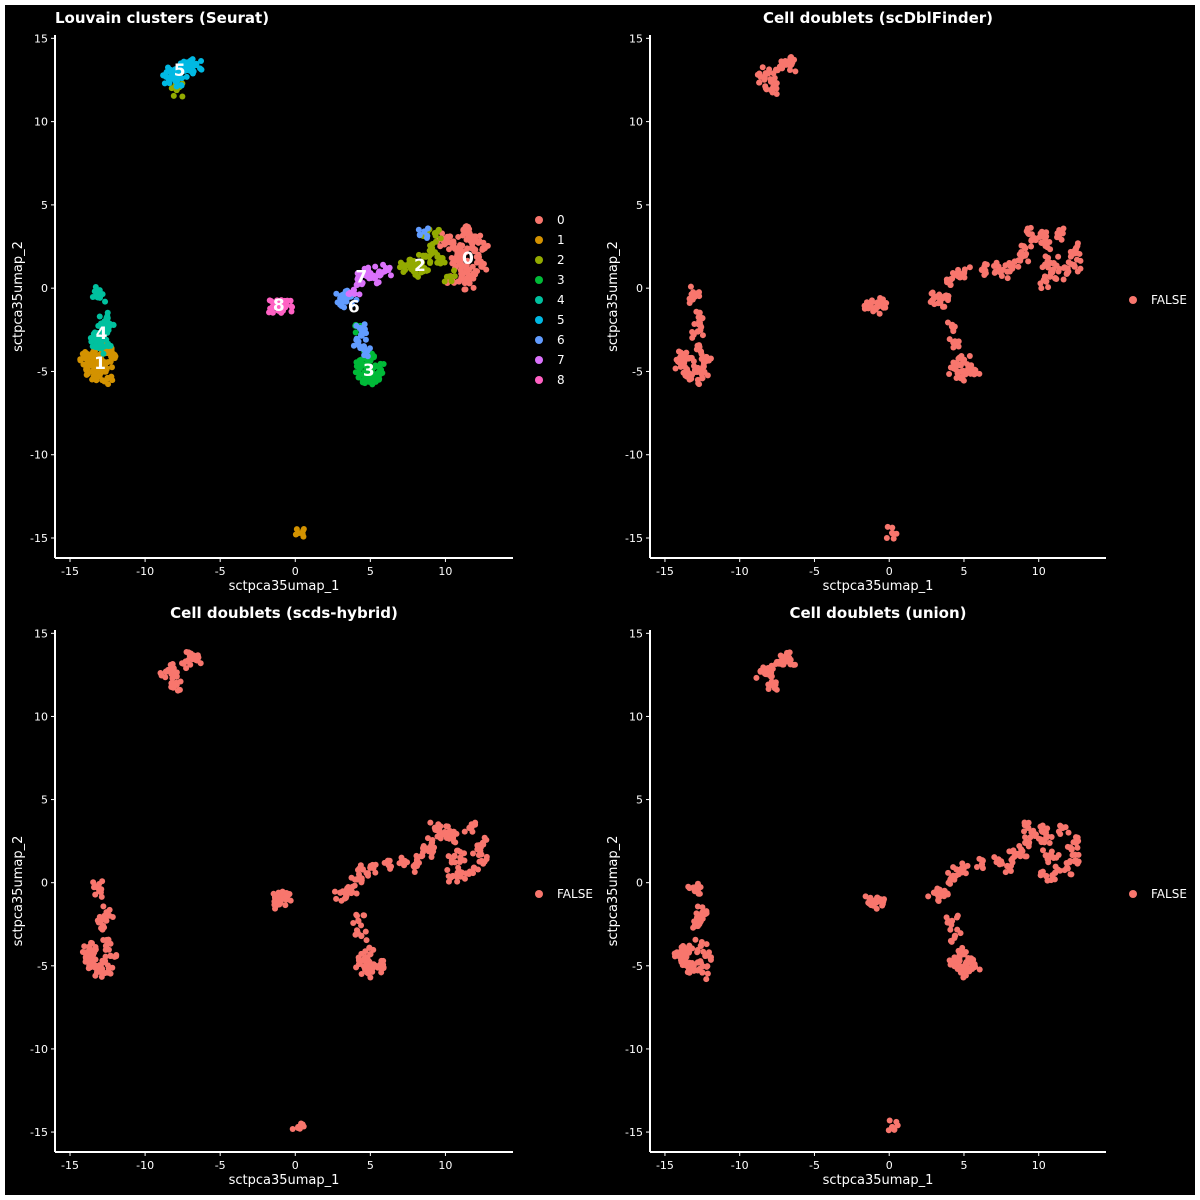  Describe the element at coordinates (445, 571) in the screenshot. I see `x-tick-label: 10` at that location.